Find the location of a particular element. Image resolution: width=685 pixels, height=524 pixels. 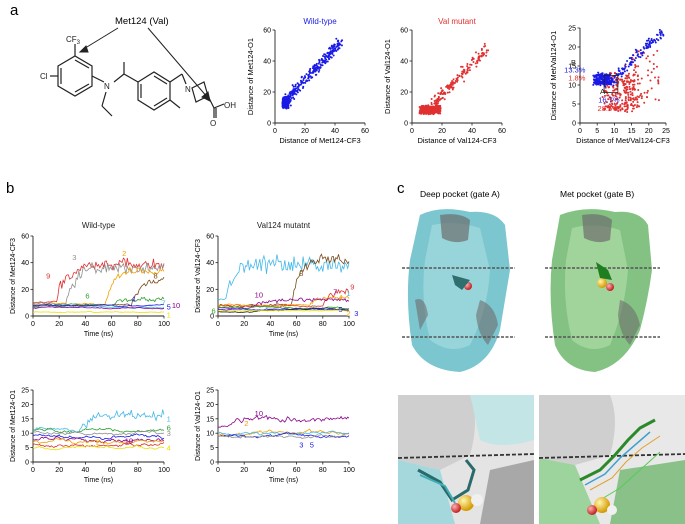

ts-val-bot-line is located at coordinates (283, 435).